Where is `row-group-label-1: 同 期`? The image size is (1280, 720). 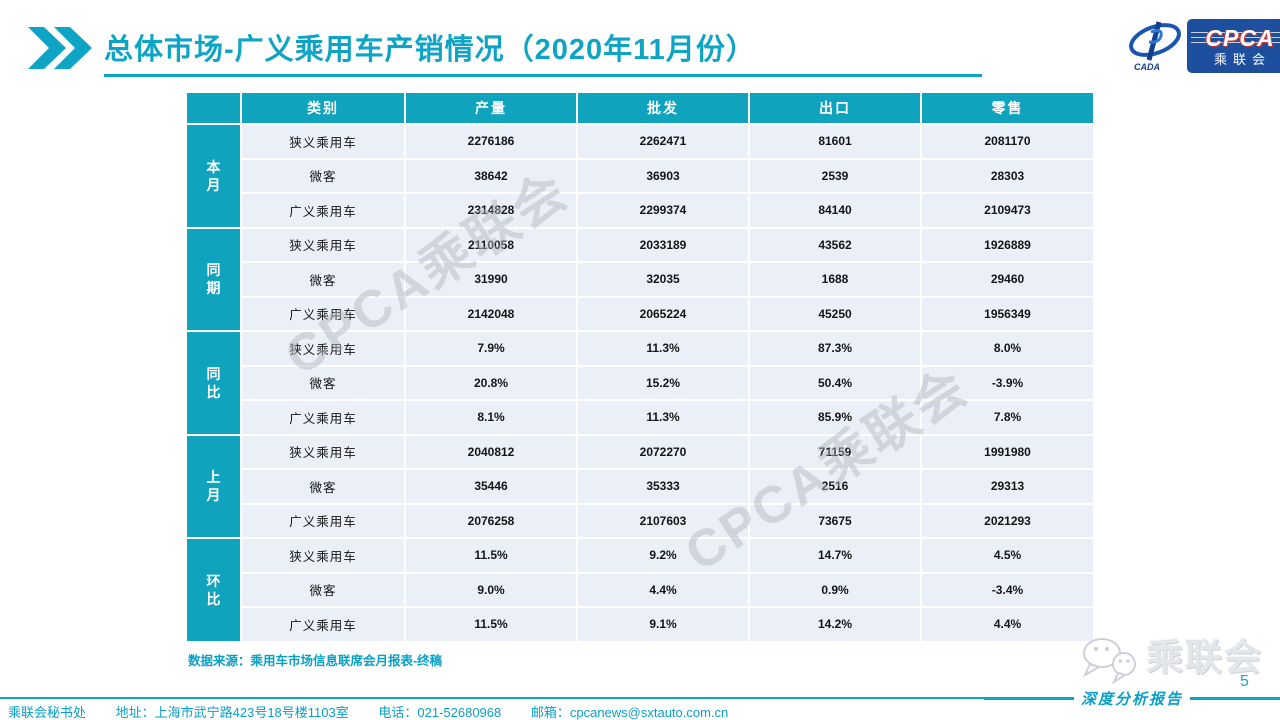 row-group-label-1: 同 期 is located at coordinates (213, 279).